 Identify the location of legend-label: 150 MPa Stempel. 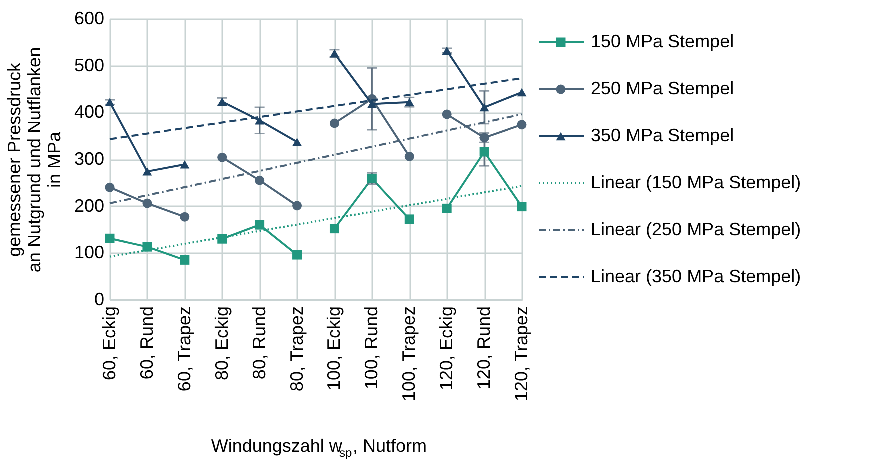
(662, 42).